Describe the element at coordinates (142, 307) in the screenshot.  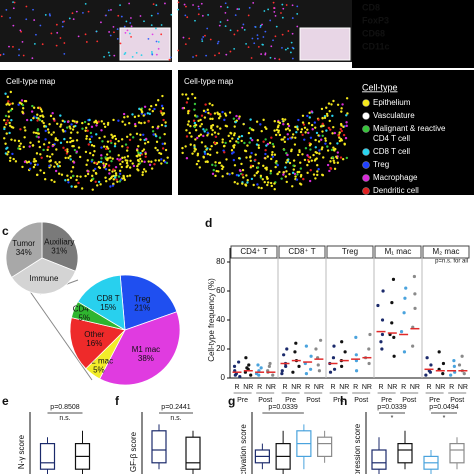
I see `slice-value: 21%` at that location.